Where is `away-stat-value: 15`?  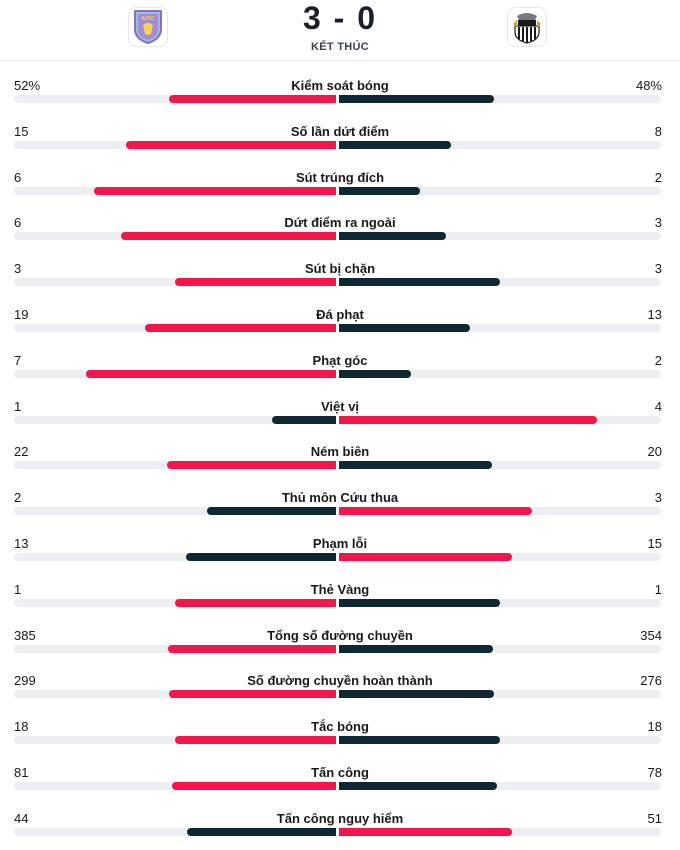 away-stat-value: 15 is located at coordinates (654, 543).